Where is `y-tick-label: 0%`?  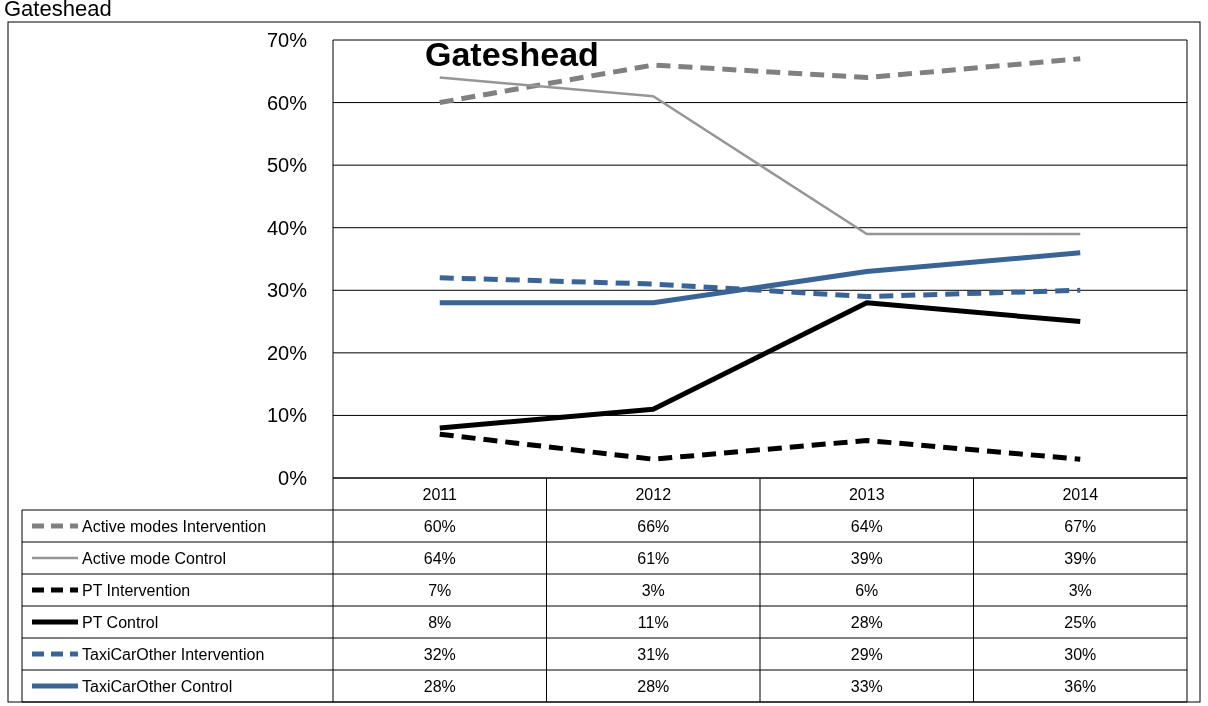
y-tick-label: 0% is located at coordinates (293, 478).